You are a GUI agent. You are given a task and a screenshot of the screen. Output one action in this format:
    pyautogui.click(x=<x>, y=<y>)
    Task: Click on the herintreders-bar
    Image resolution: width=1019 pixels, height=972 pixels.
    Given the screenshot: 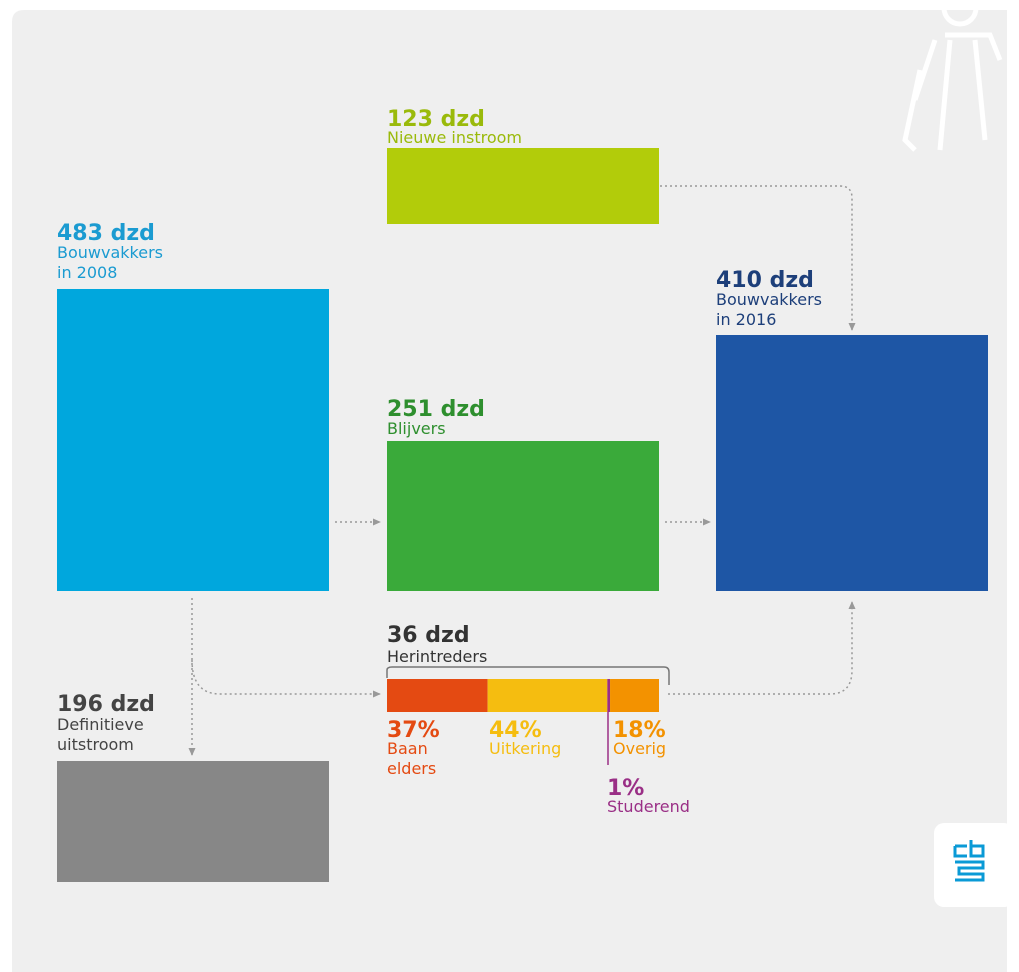 What is the action you would take?
    pyautogui.click(x=523, y=695)
    